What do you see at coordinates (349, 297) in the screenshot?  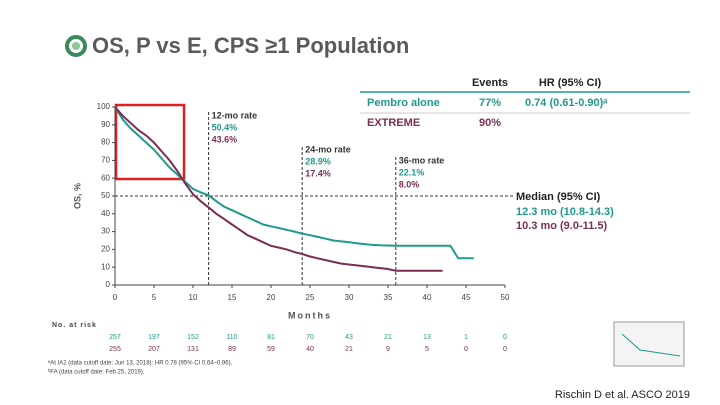 I see `x-tick-label: 30` at bounding box center [349, 297].